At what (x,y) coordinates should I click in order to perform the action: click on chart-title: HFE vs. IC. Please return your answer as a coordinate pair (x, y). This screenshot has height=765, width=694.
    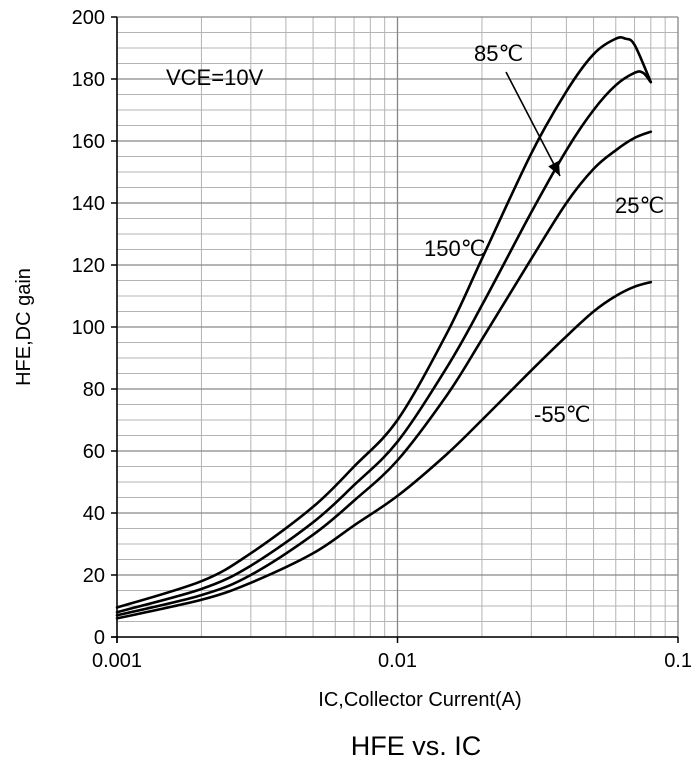
    Looking at the image, I should click on (416, 746).